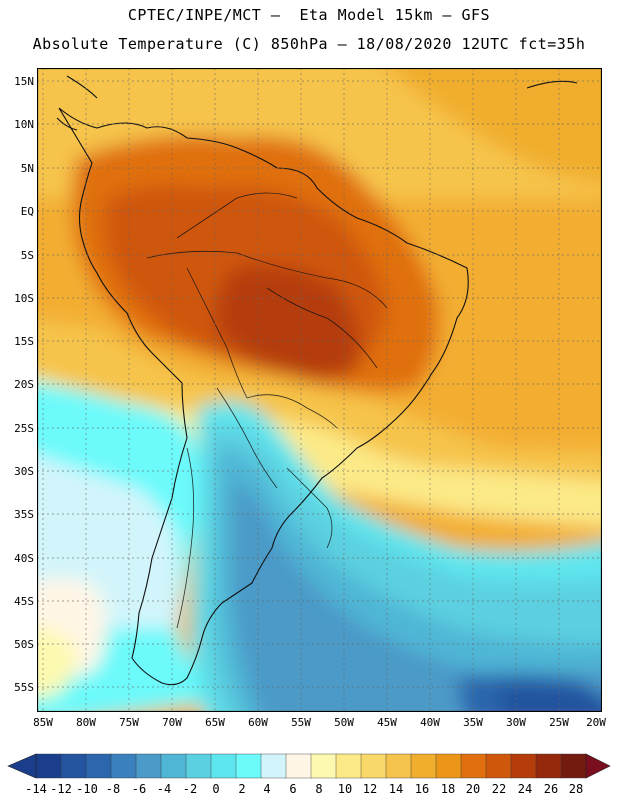  Describe the element at coordinates (24, 428) in the screenshot. I see `lat-label: 25S` at that location.